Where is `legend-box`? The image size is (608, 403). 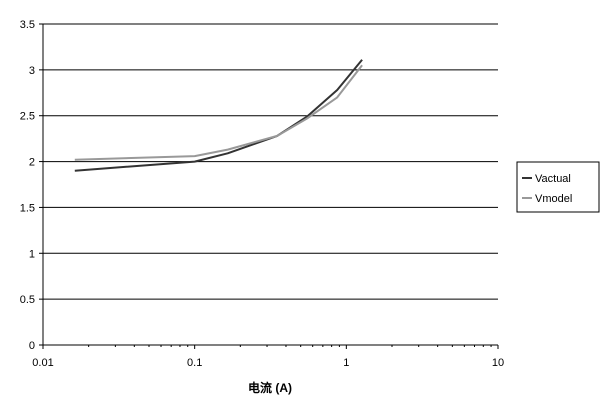
legend-box is located at coordinates (558, 187).